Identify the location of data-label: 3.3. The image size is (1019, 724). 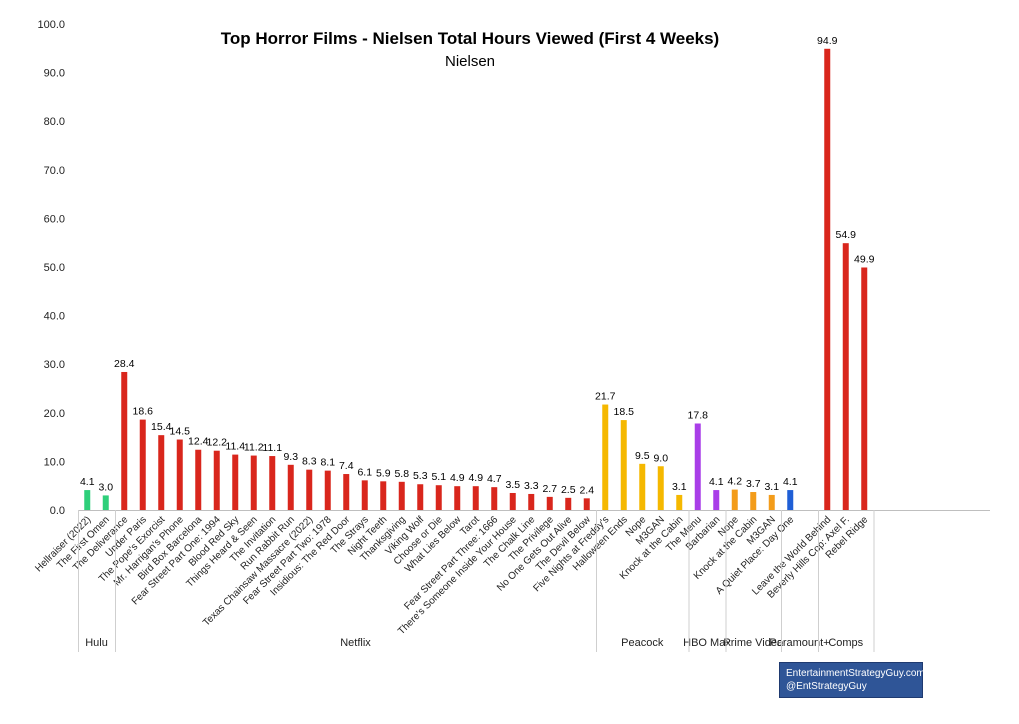
(531, 486).